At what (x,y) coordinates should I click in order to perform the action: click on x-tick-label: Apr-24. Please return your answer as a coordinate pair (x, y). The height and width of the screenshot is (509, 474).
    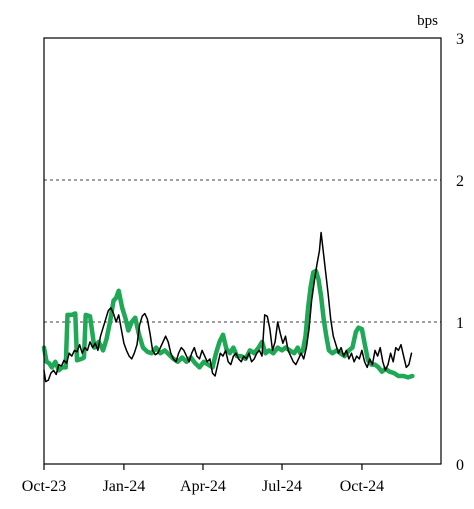
    Looking at the image, I should click on (203, 486).